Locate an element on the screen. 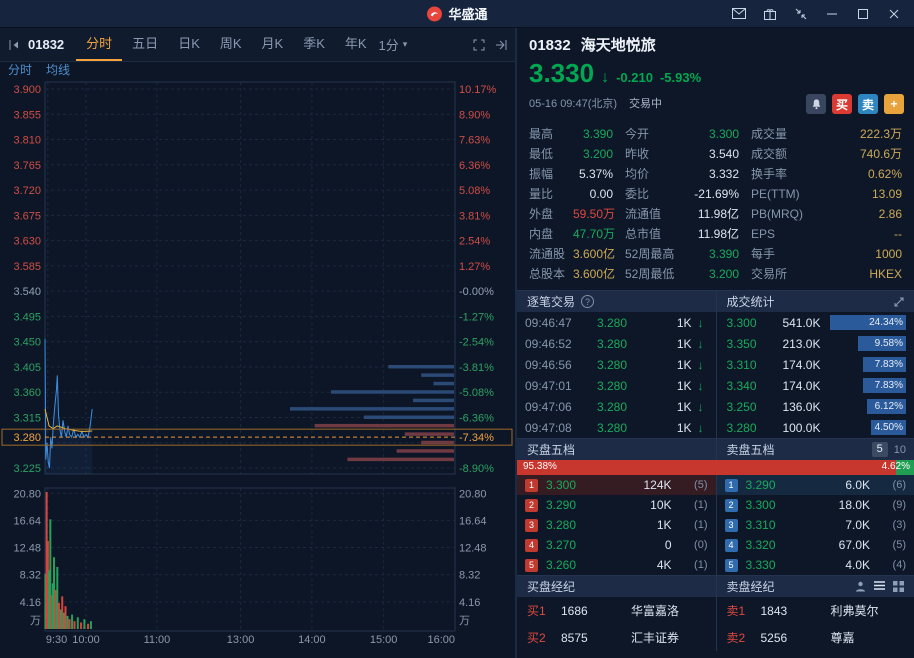 The height and width of the screenshot is (658, 914). broker-row: 买2 8575 汇丰证券 卖2 5256 尊嘉 is located at coordinates (715, 637).